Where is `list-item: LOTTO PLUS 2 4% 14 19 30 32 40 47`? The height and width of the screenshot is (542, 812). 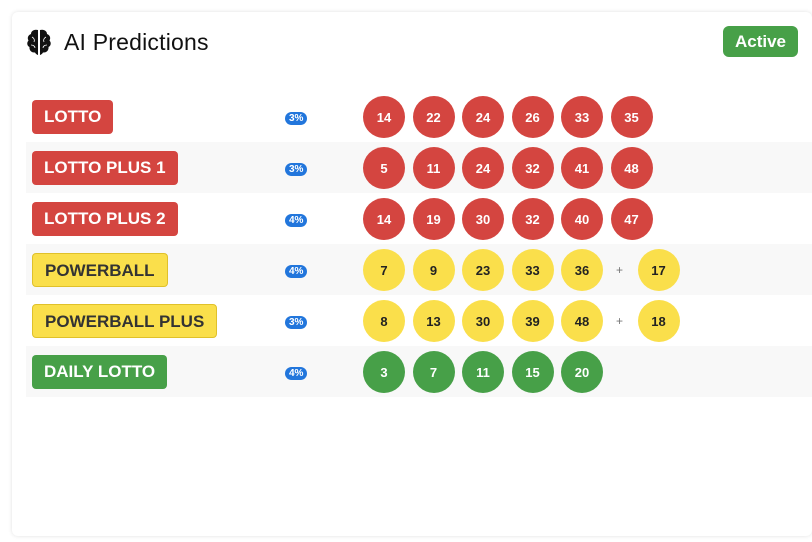 list-item: LOTTO PLUS 2 4% 14 19 30 32 40 47 is located at coordinates (419, 218).